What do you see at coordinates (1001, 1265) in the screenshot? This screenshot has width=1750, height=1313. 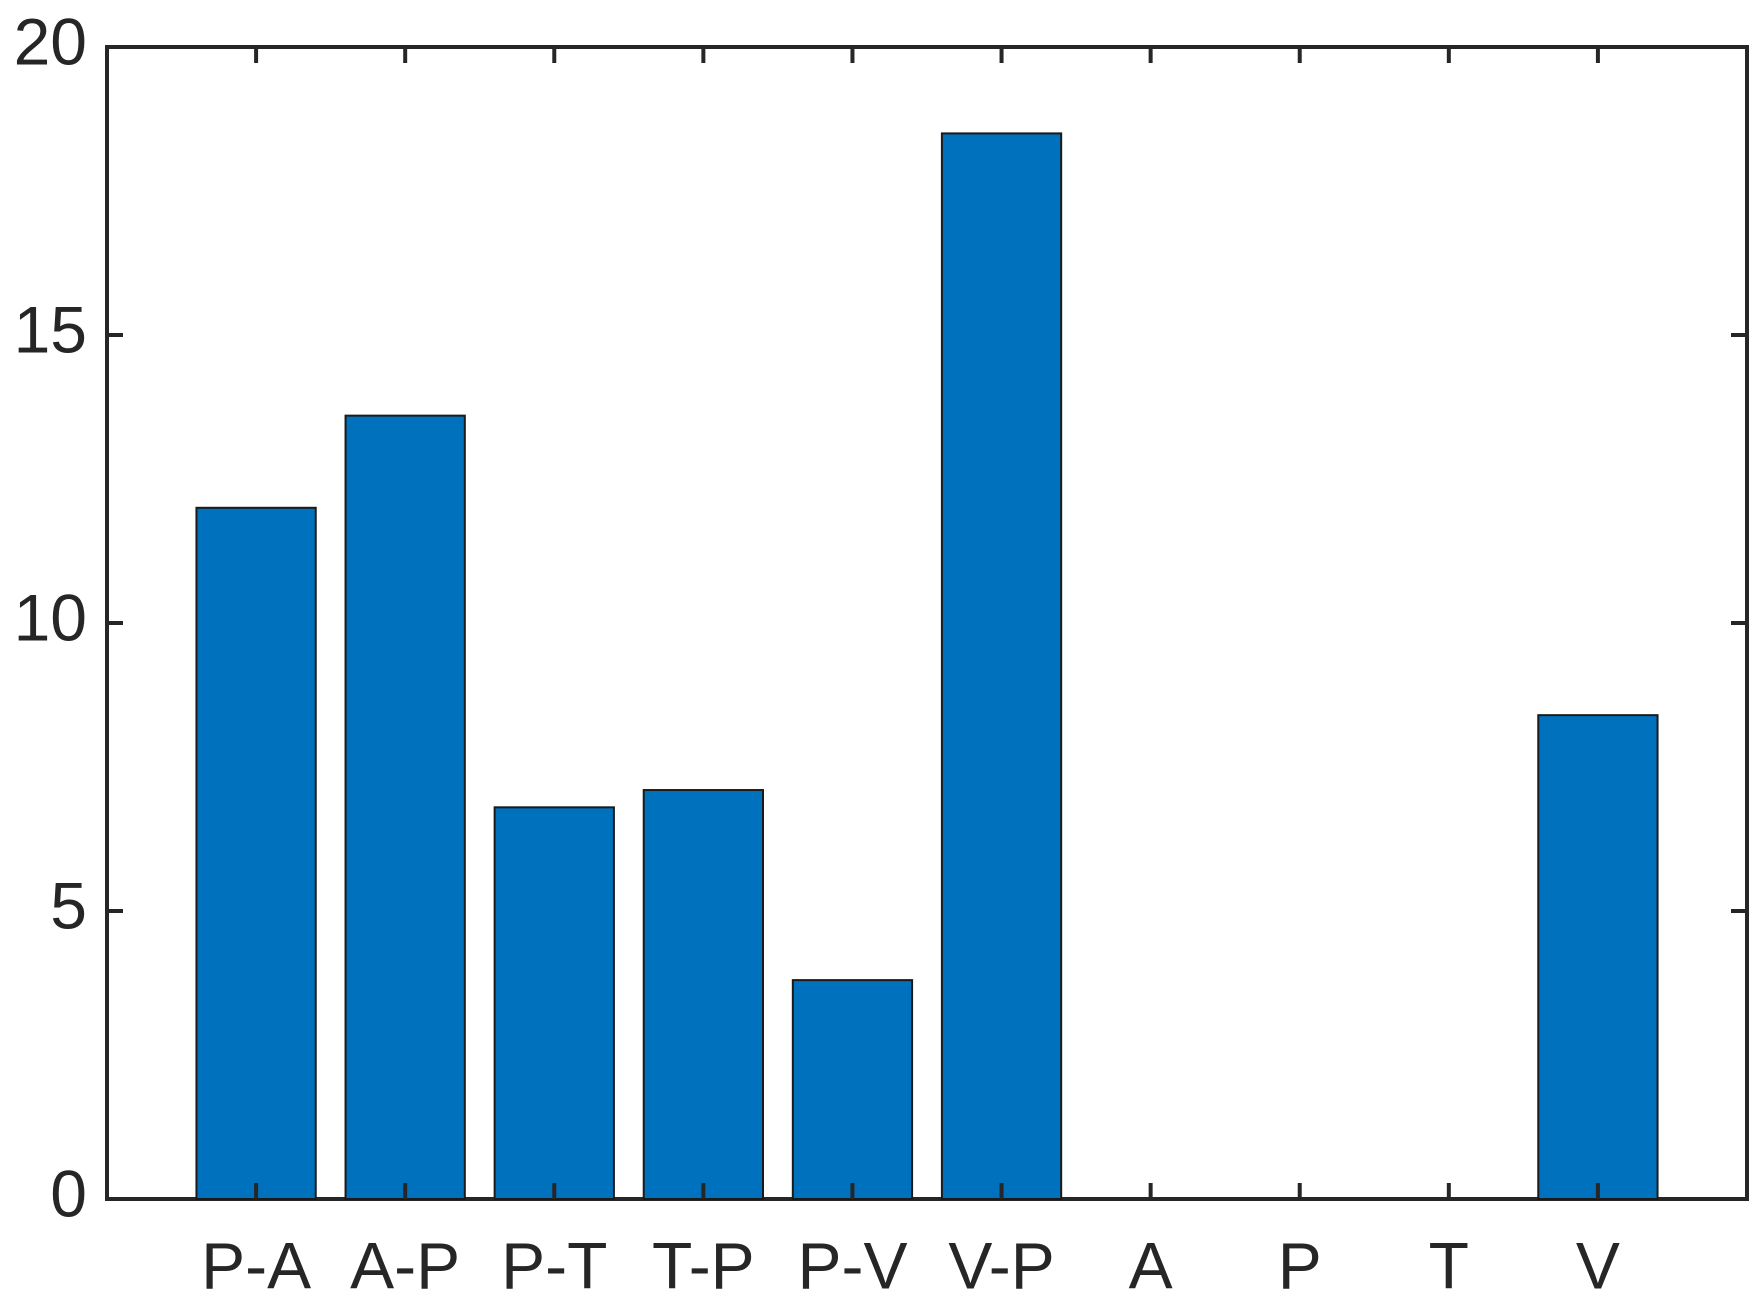 I see `x-tick-label: V-P` at bounding box center [1001, 1265].